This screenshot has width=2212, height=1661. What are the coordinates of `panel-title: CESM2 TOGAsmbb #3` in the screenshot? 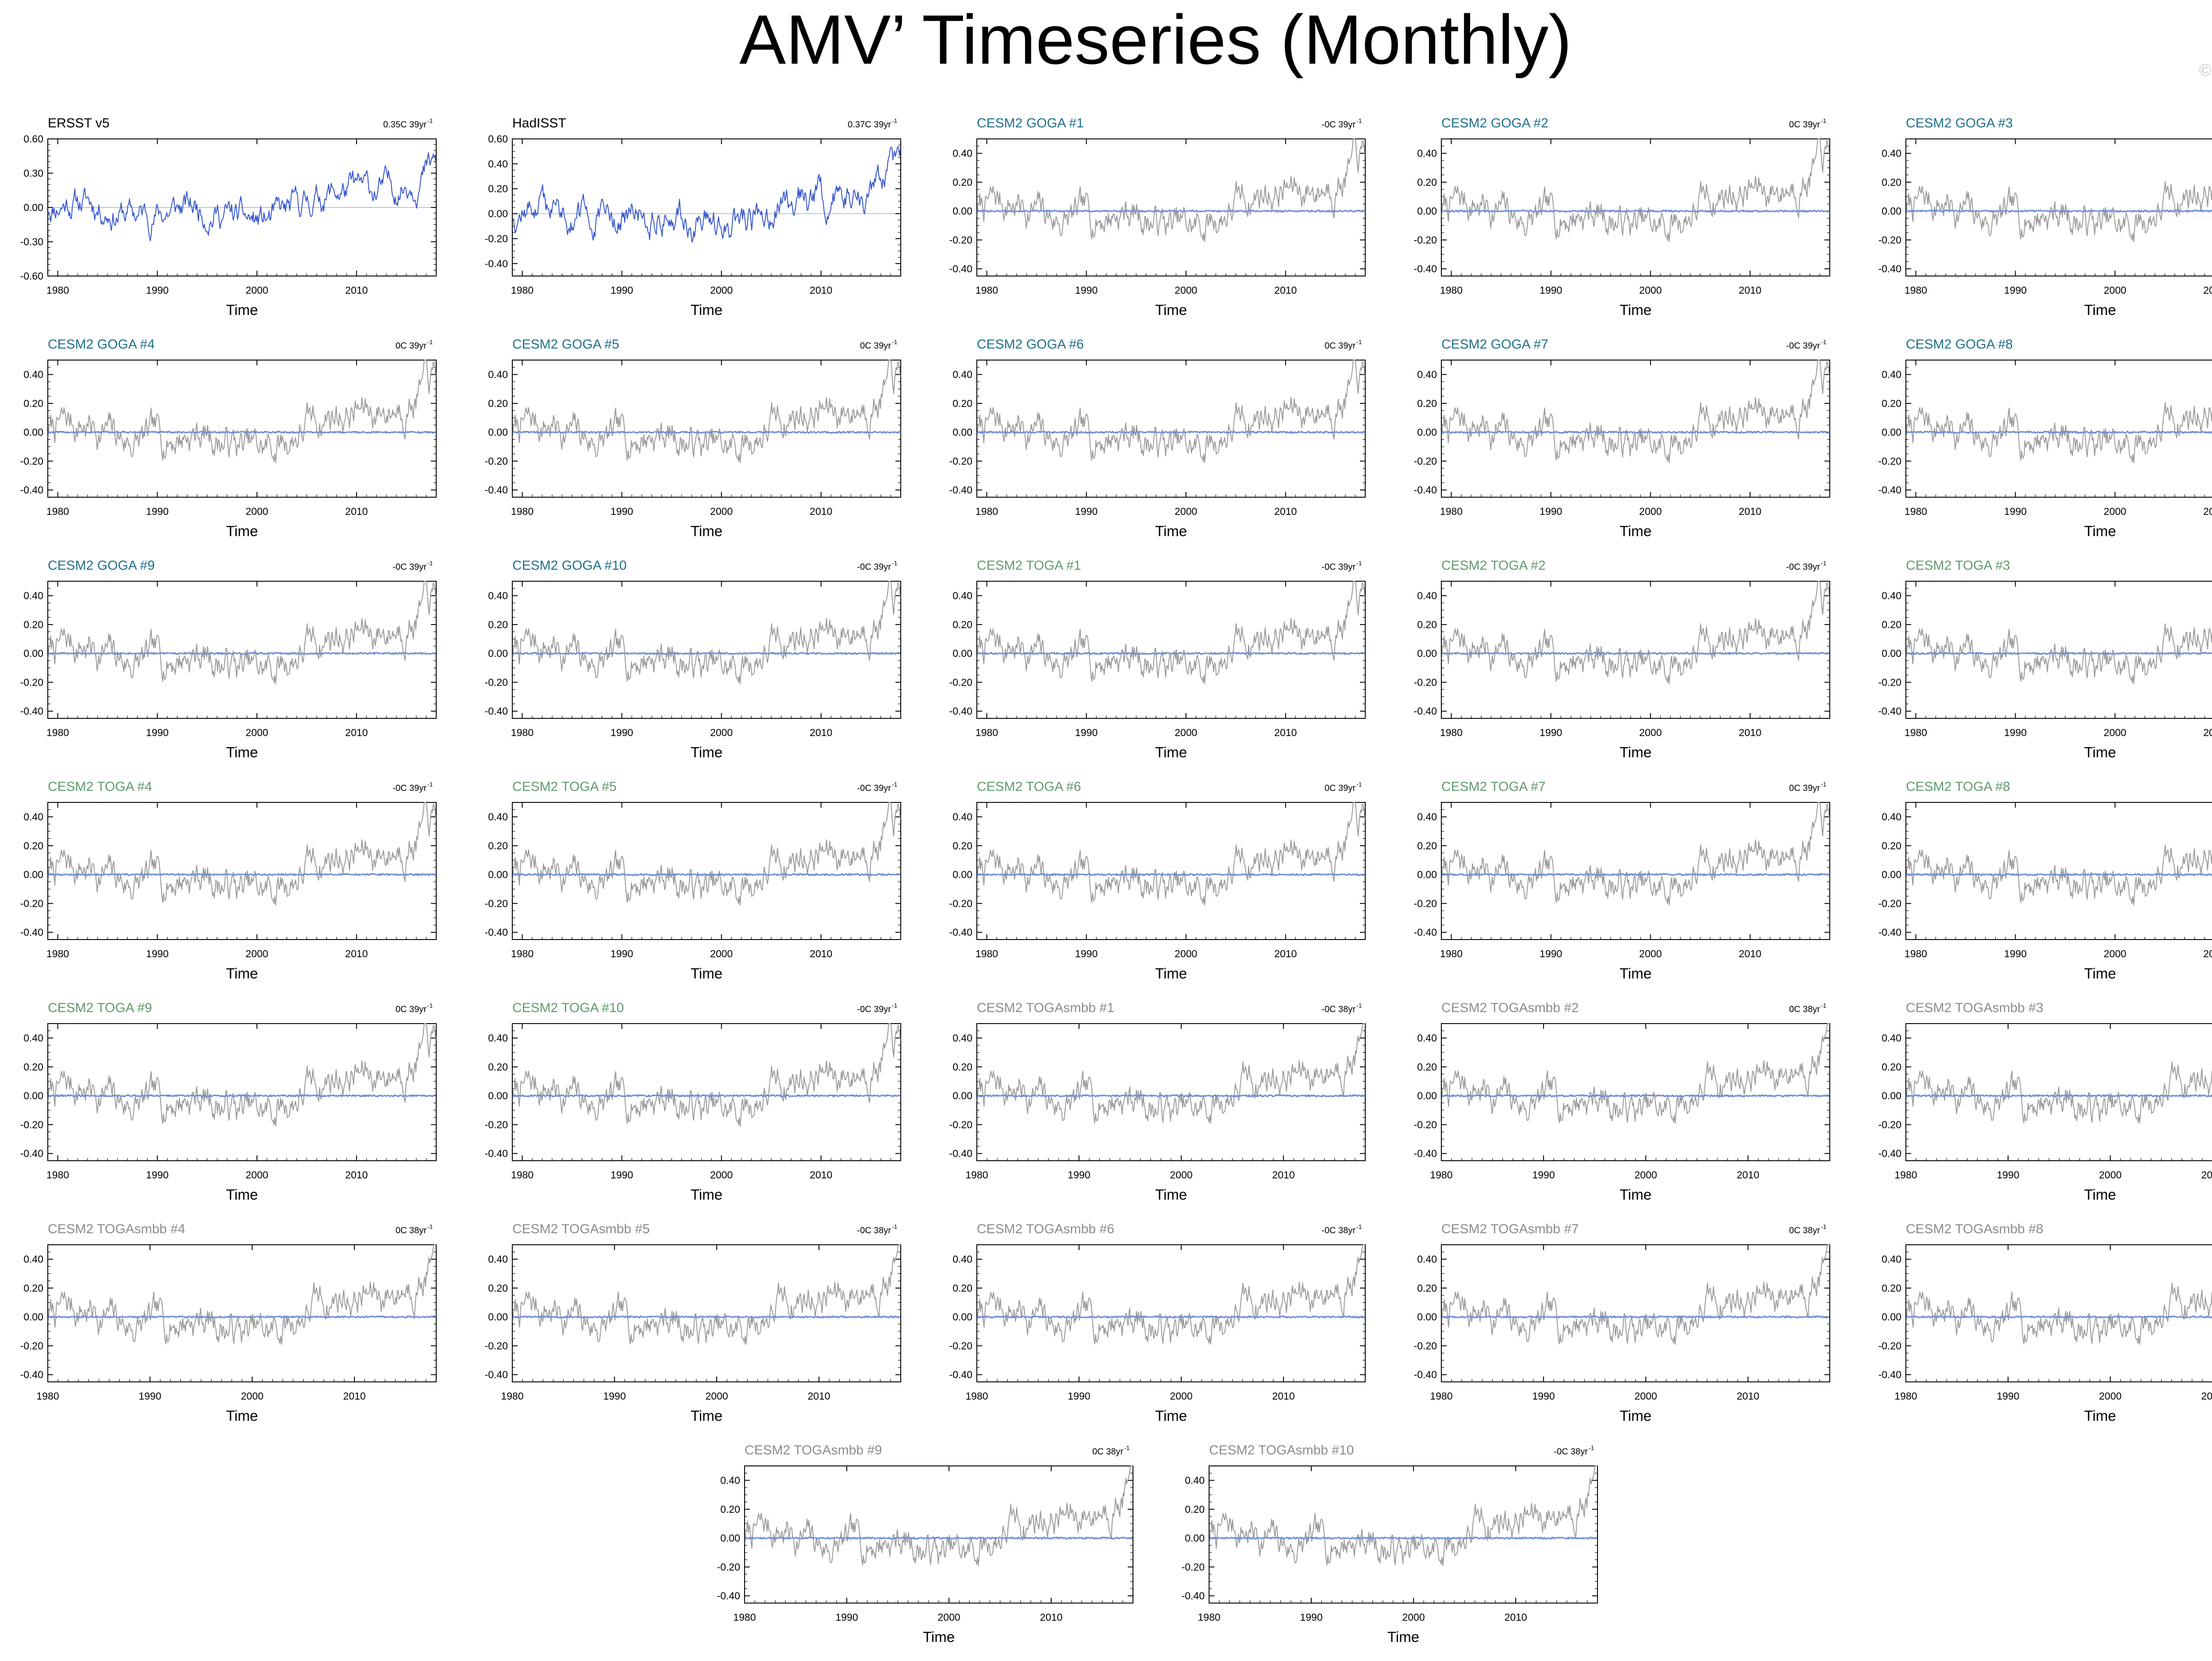 It's located at (1975, 1008).